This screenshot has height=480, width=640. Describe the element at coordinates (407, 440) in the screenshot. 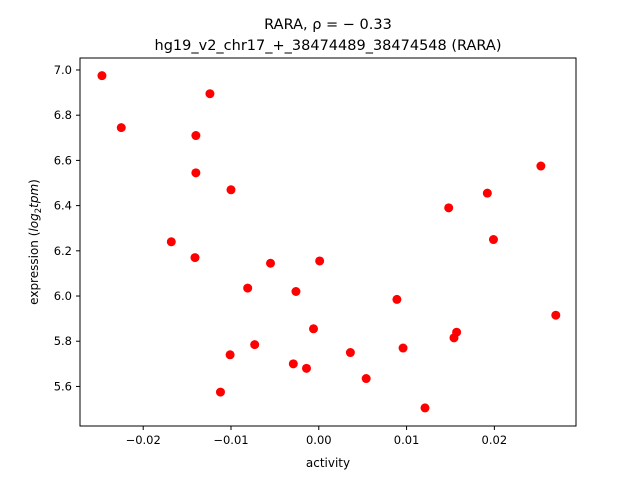

I see `x-tick-label: 0.01` at that location.